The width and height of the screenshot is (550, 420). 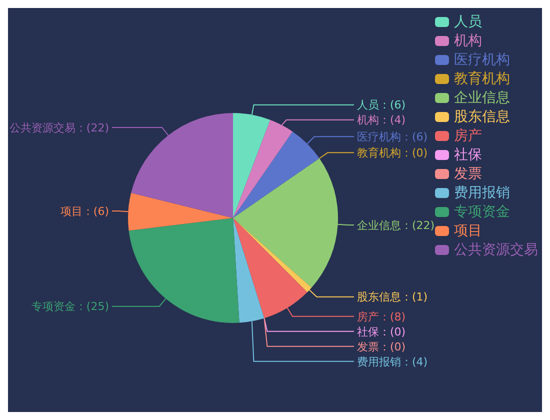 What do you see at coordinates (468, 231) in the screenshot?
I see `legend-label: 项目` at bounding box center [468, 231].